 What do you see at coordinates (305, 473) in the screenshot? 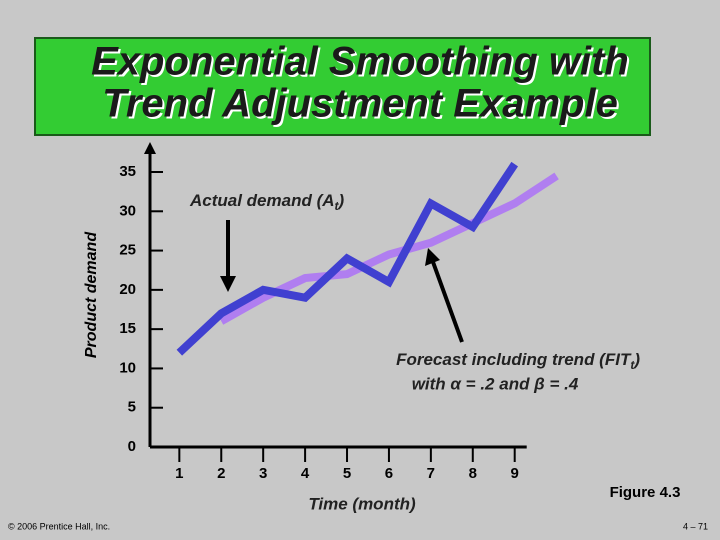
I see `x-tick-label: 4` at bounding box center [305, 473].